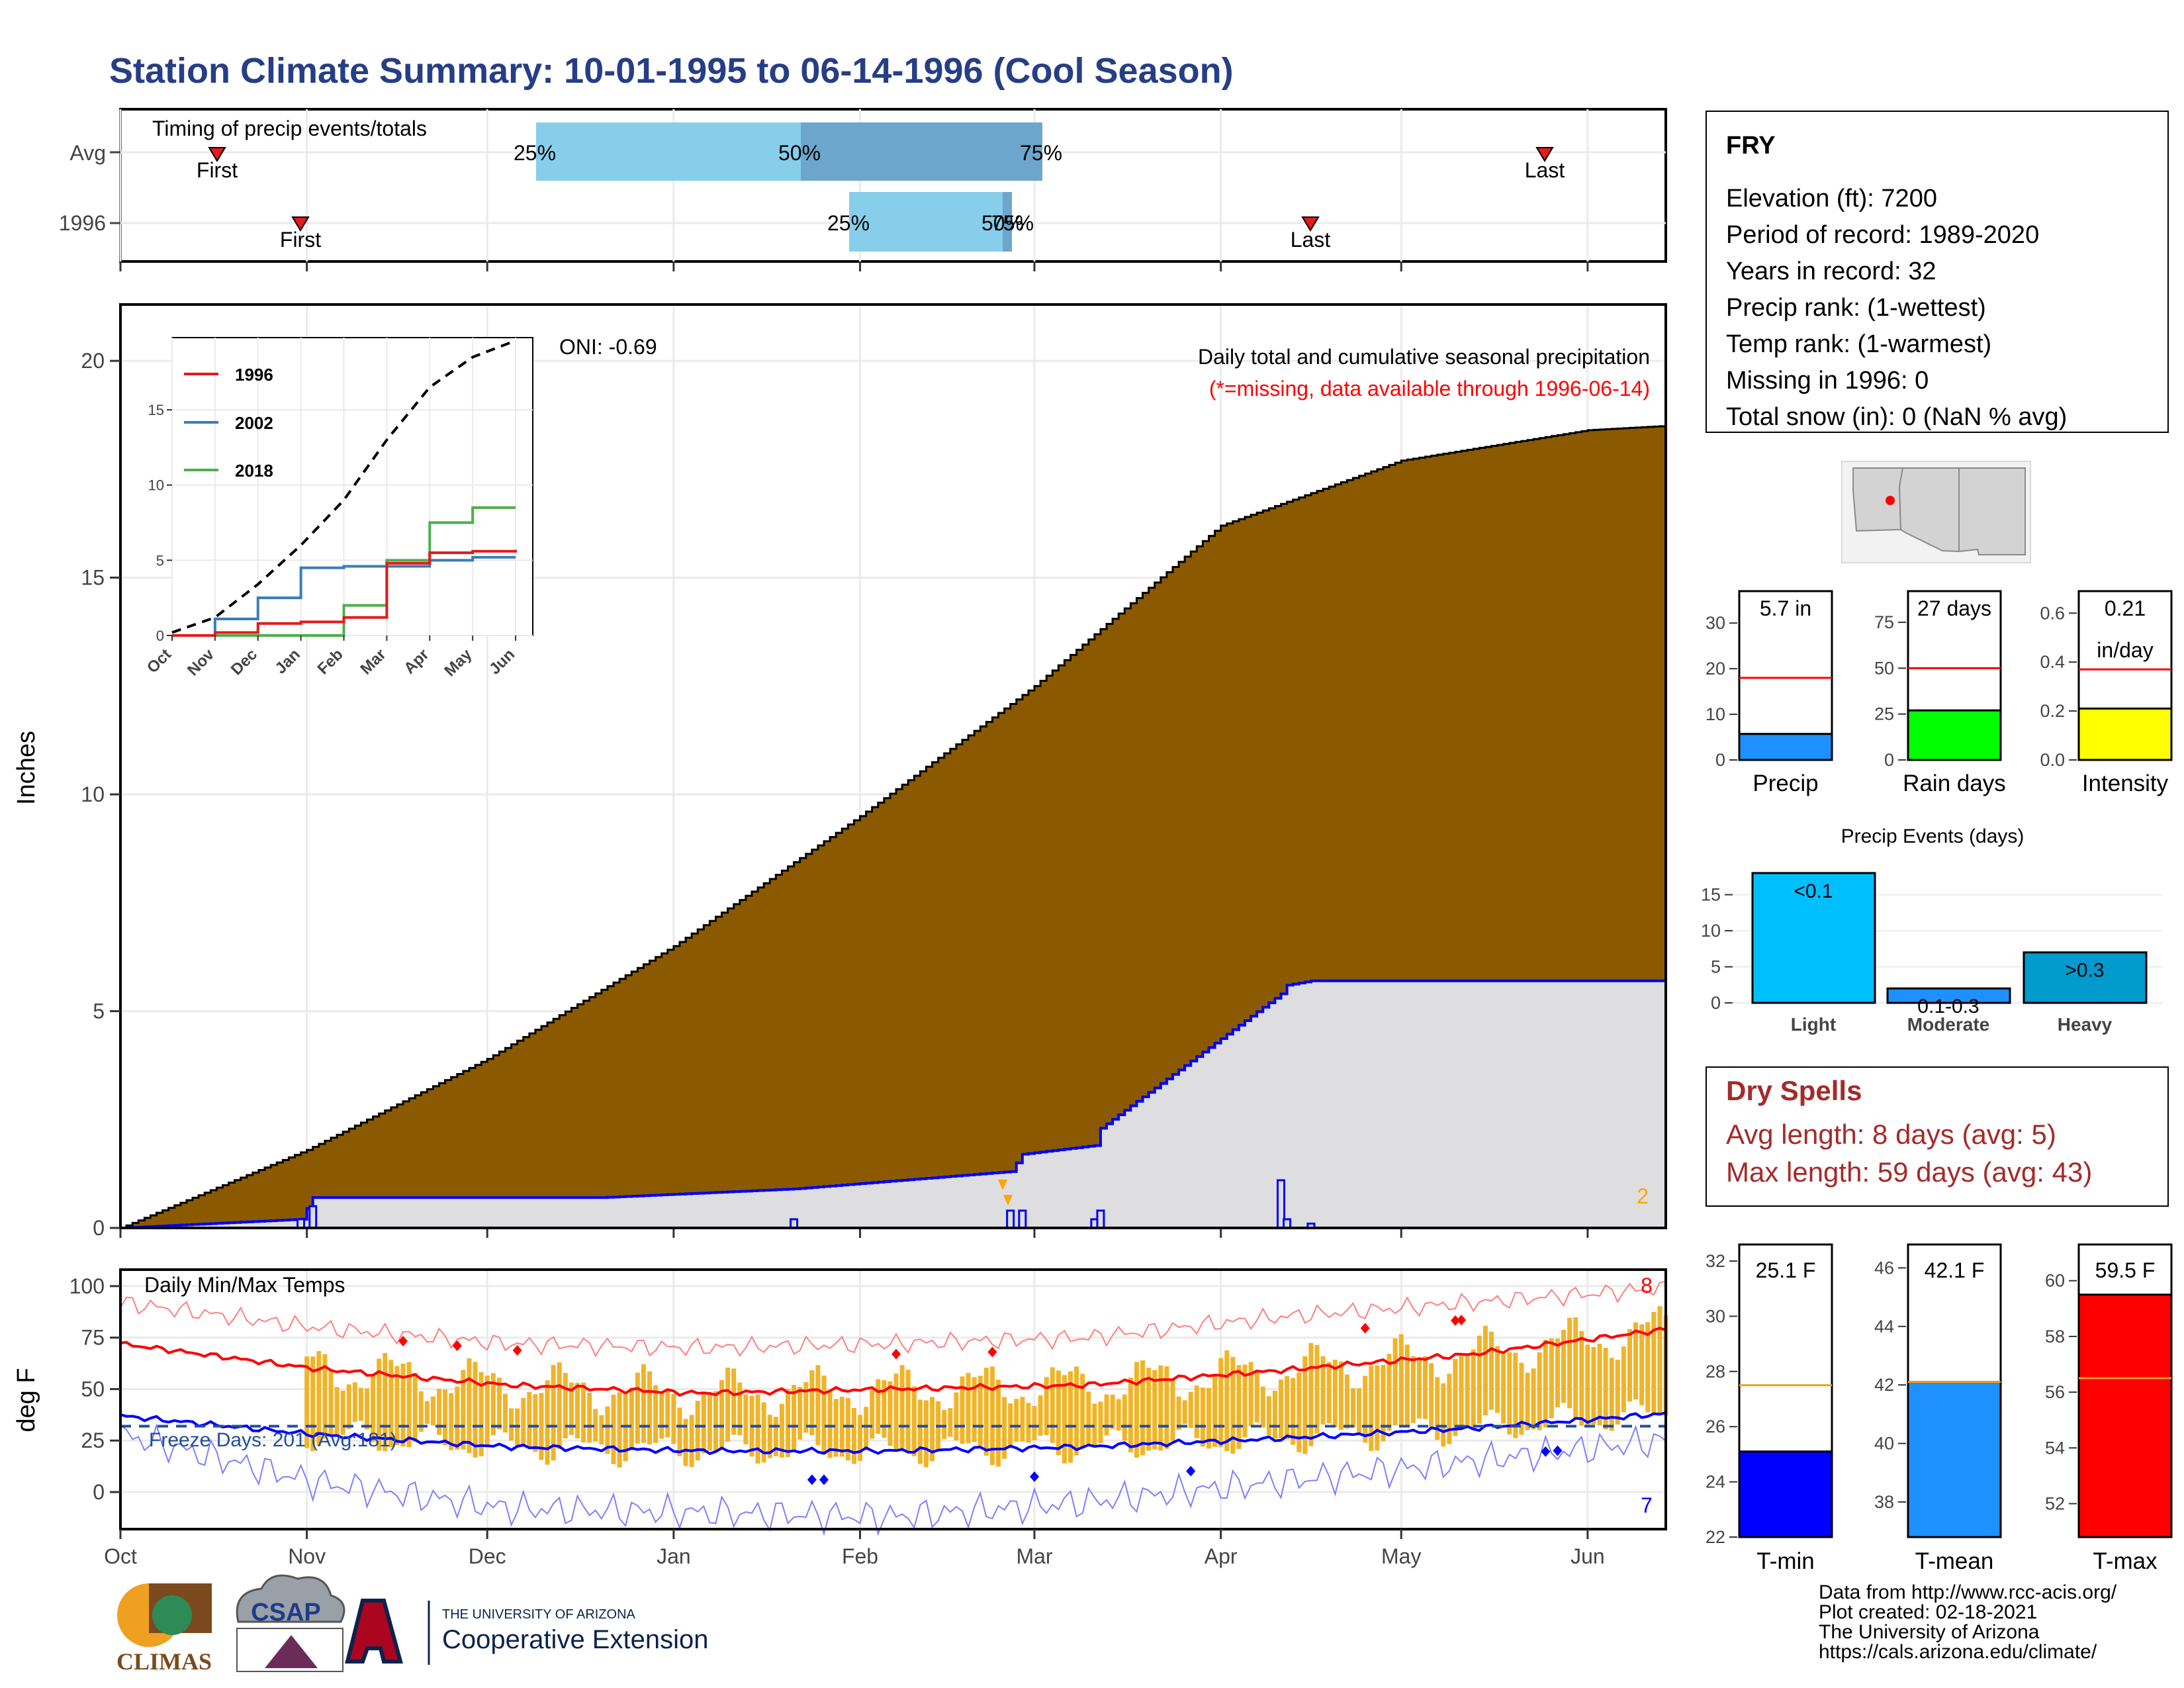  Describe the element at coordinates (1954, 783) in the screenshot. I see `summary-bar-category-label: Rain days` at that location.